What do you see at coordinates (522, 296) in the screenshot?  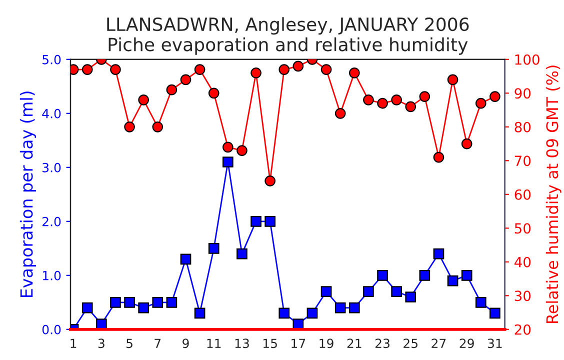 I see `y2-tick-label: 30` at bounding box center [522, 296].